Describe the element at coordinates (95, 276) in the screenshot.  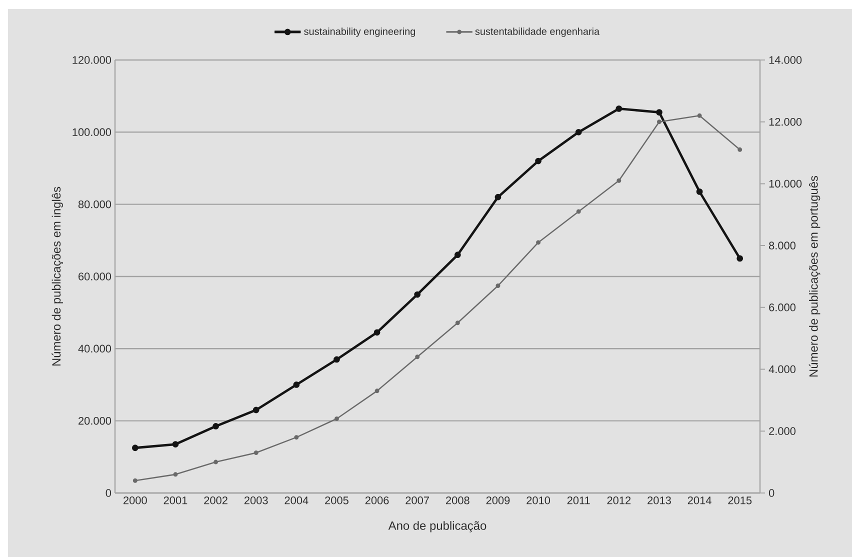
I see `y-tick-label: 60.000` at that location.